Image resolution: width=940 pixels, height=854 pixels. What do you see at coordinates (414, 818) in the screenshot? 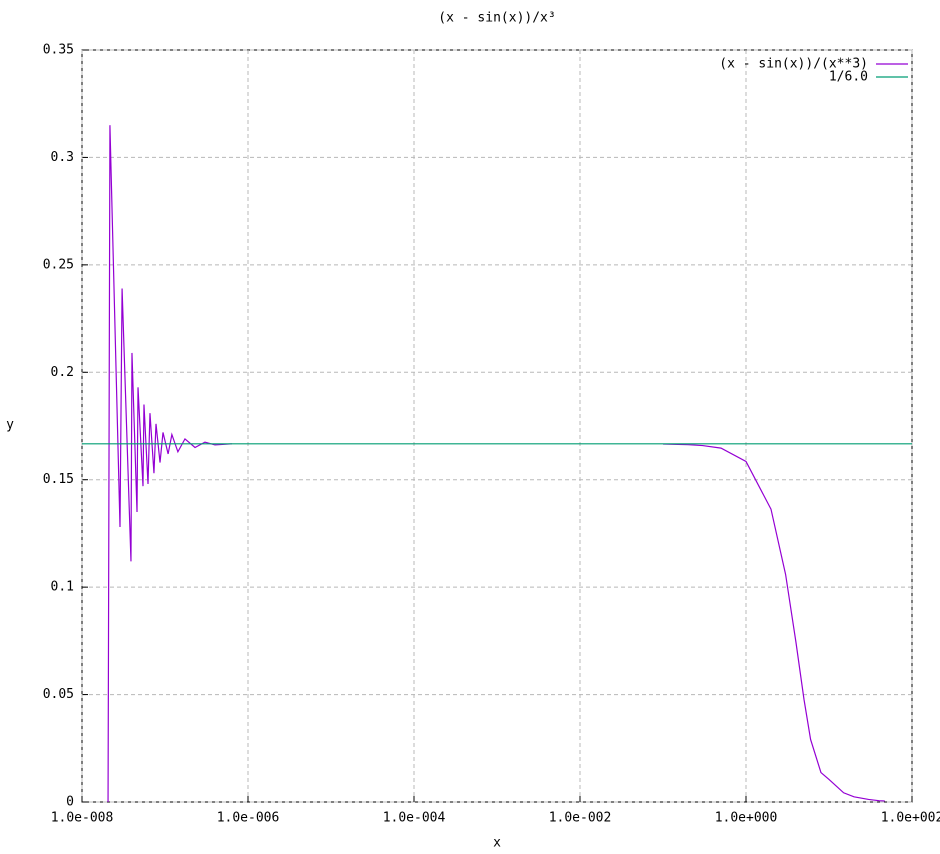
I see `x-tick-label: 1.0e-004` at bounding box center [414, 818].